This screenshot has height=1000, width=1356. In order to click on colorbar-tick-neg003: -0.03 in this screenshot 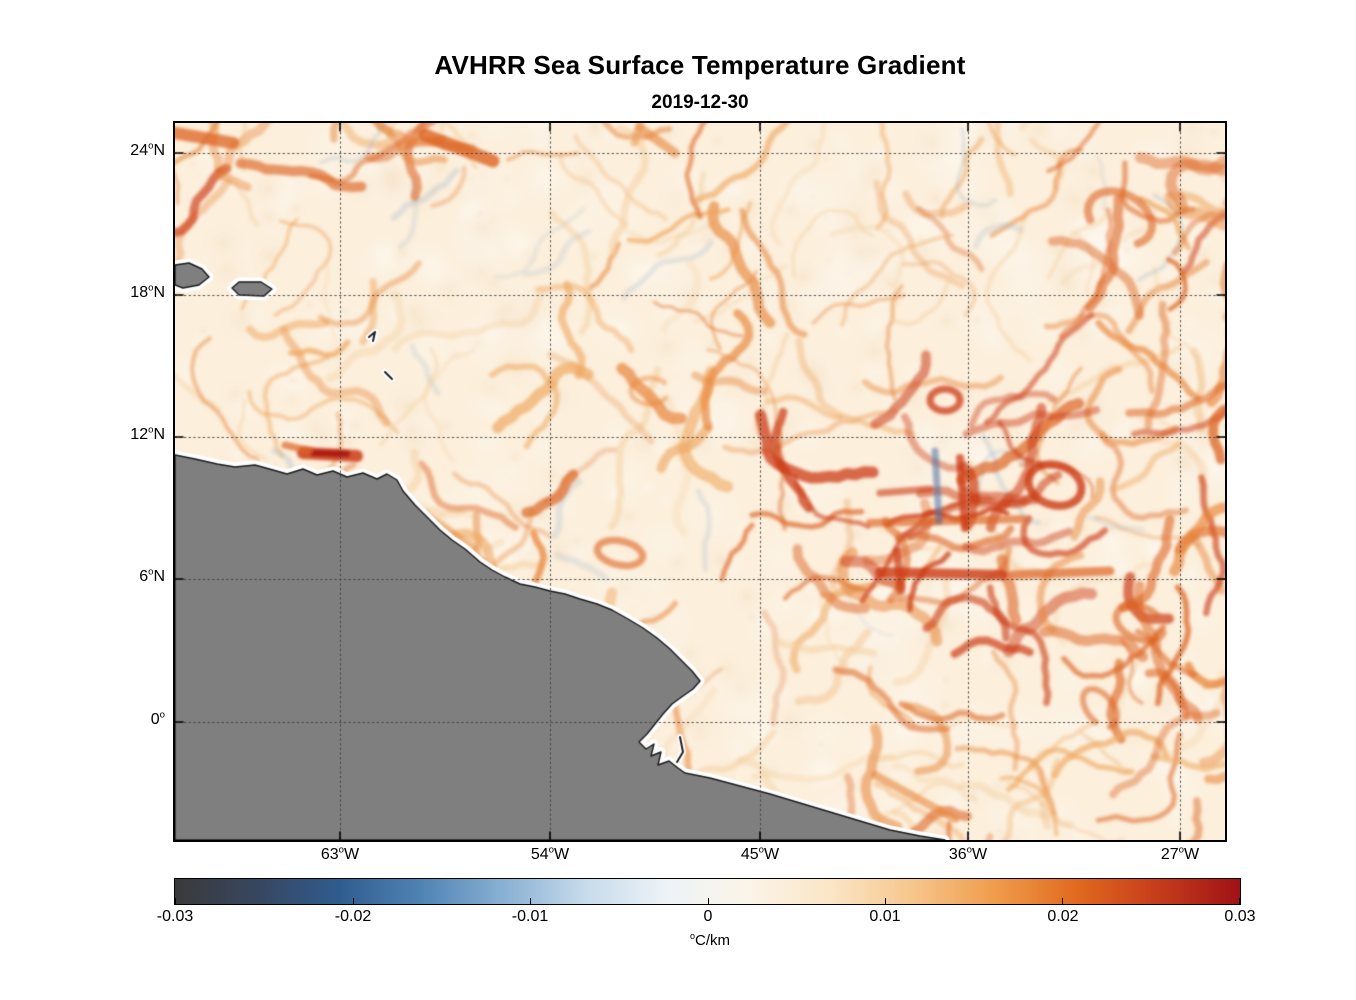, I will do `click(175, 916)`.